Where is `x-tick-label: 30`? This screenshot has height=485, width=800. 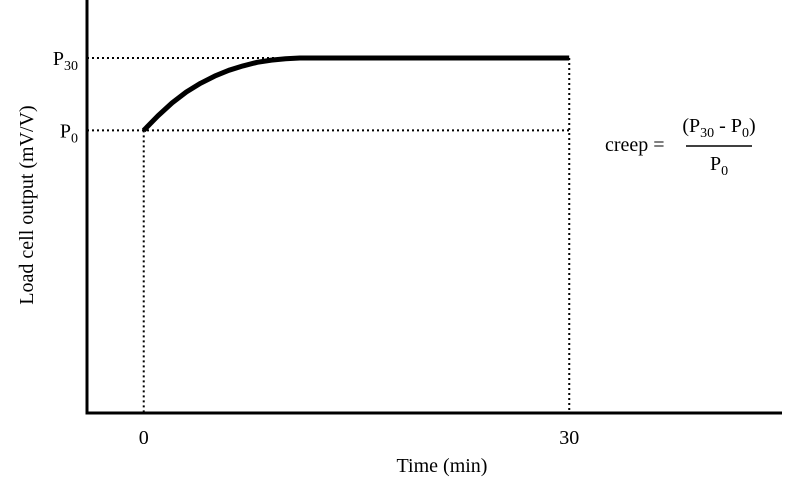
x-tick-label: 30 is located at coordinates (569, 438).